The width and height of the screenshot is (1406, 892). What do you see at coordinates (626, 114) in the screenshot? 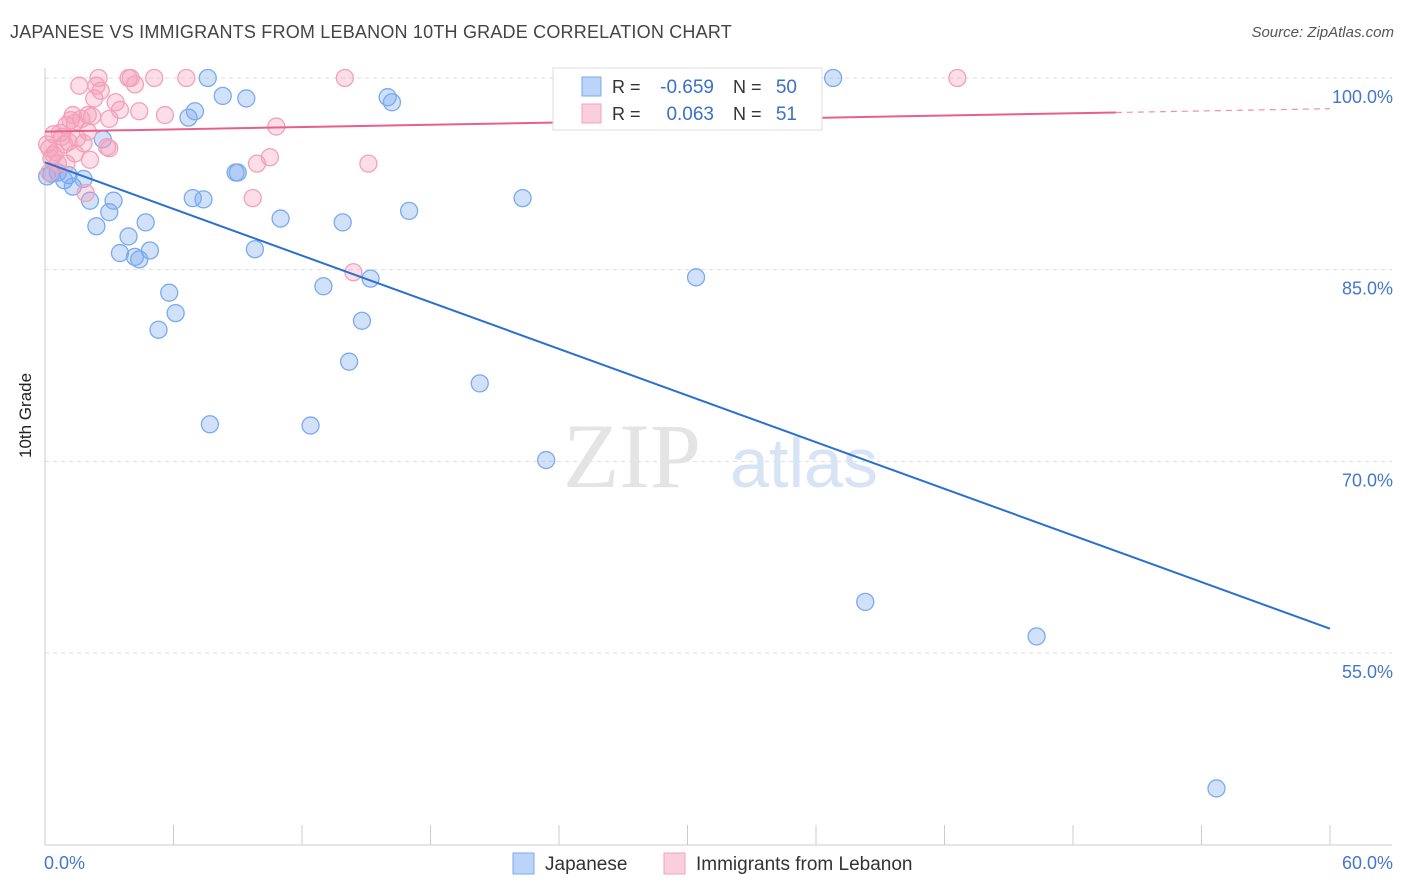
I see `lebanon-r-label: R =` at bounding box center [626, 114].